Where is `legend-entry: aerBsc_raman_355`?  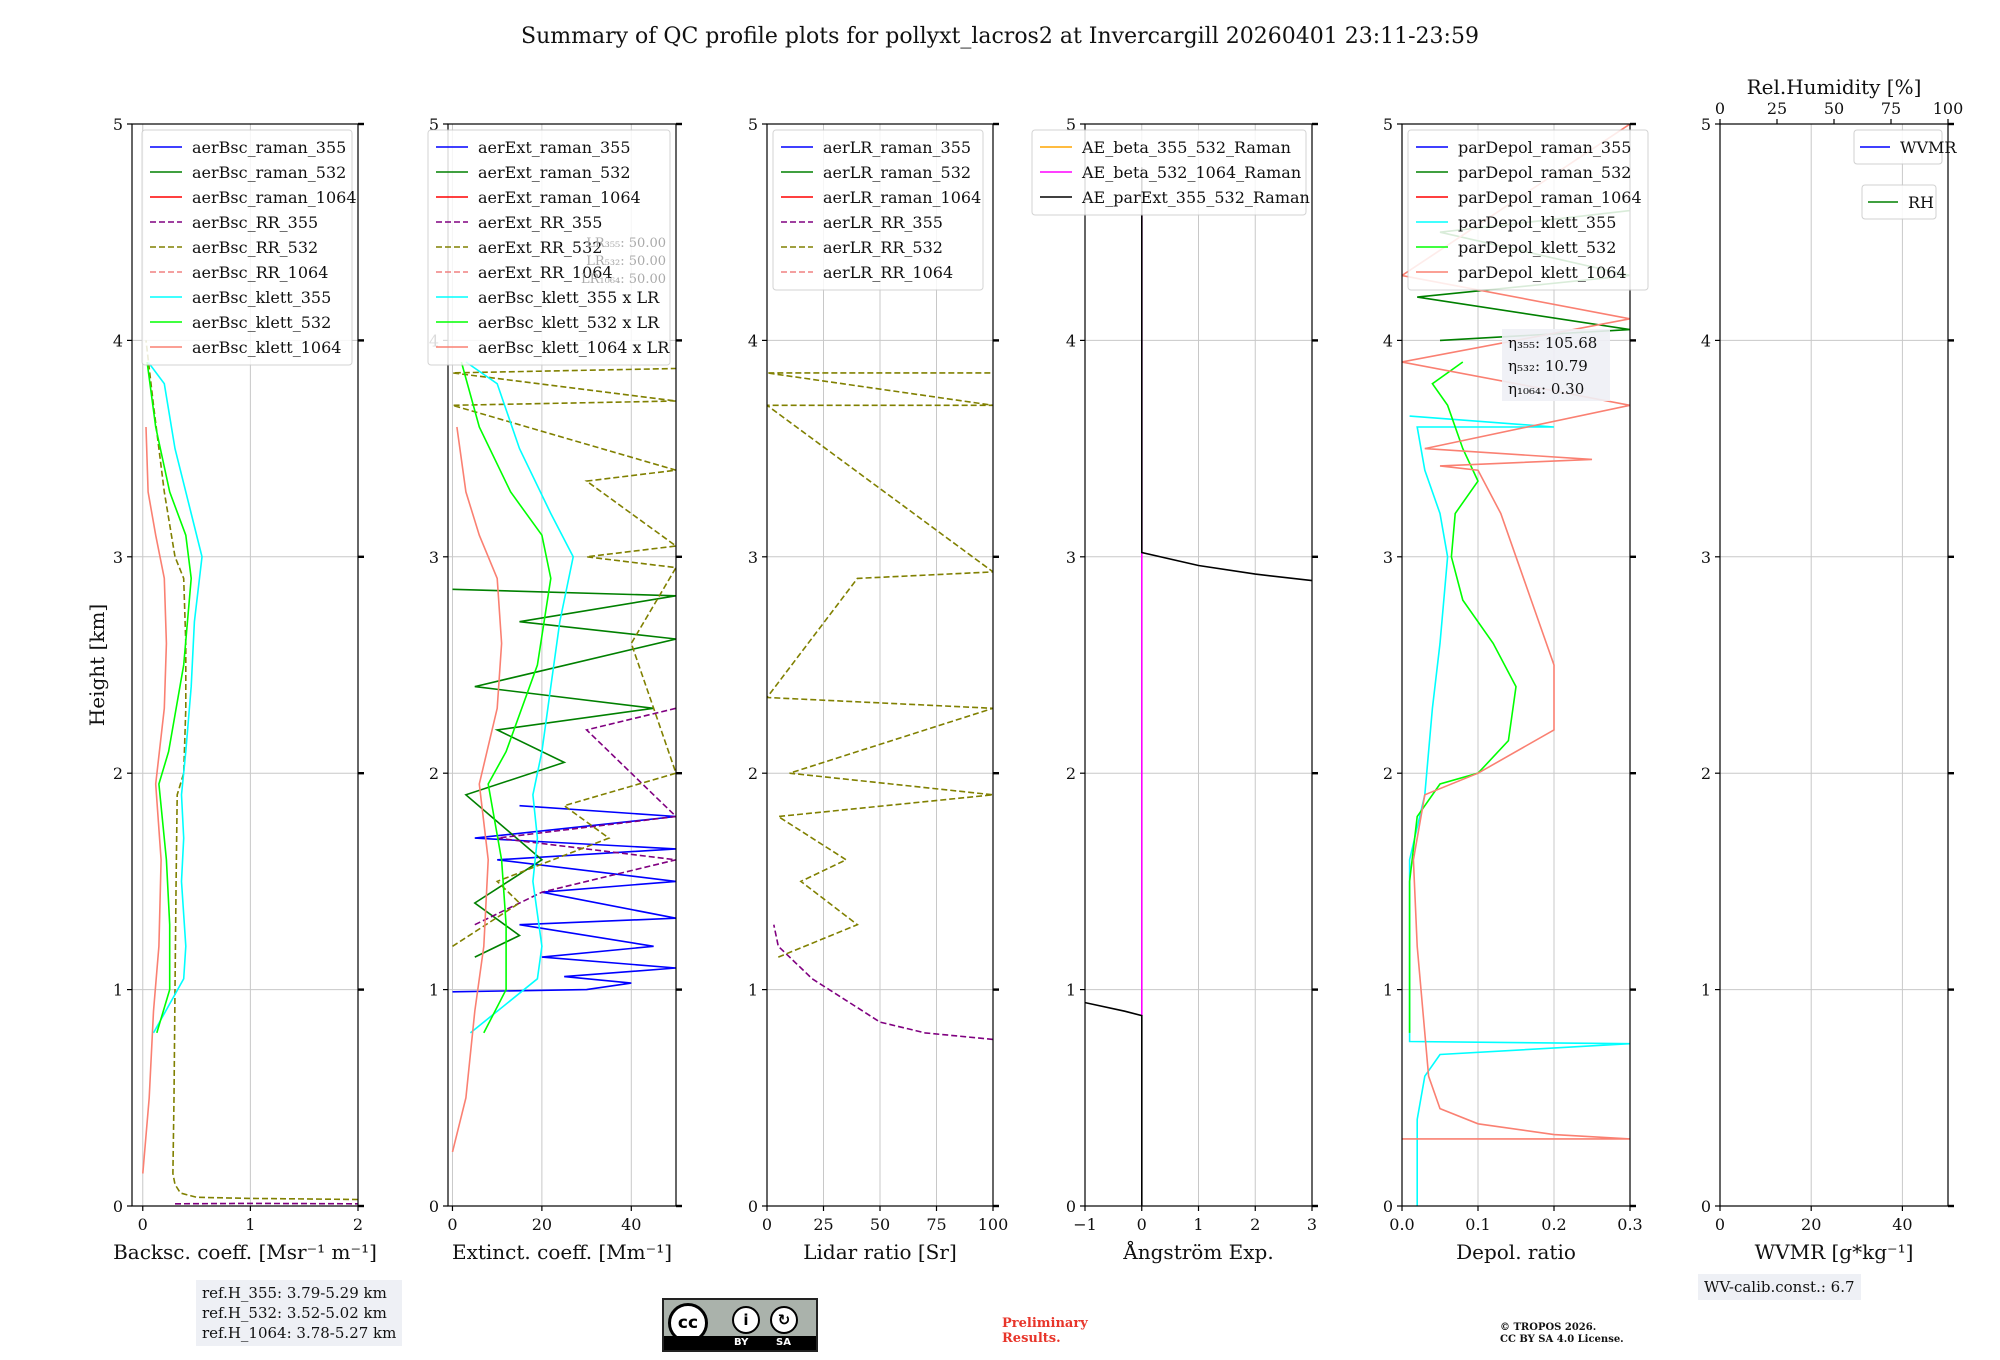
legend-entry: aerBsc_raman_355 is located at coordinates (269, 147).